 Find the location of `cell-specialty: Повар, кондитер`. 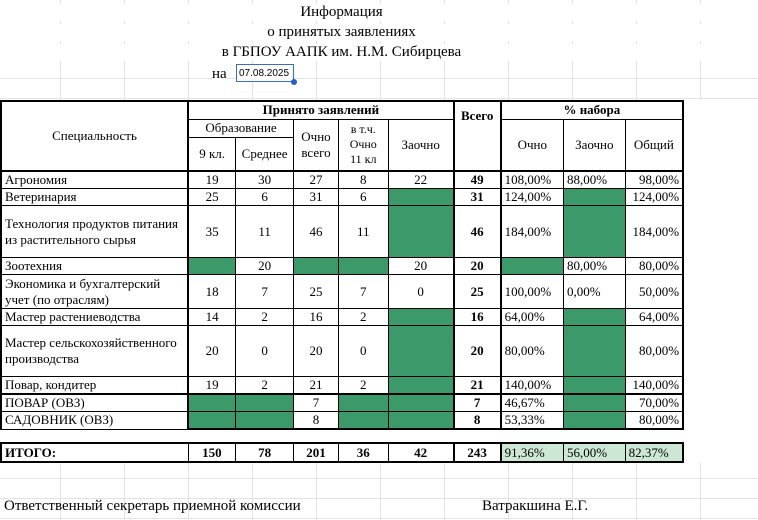

cell-specialty: Повар, кондитер is located at coordinates (94, 385).